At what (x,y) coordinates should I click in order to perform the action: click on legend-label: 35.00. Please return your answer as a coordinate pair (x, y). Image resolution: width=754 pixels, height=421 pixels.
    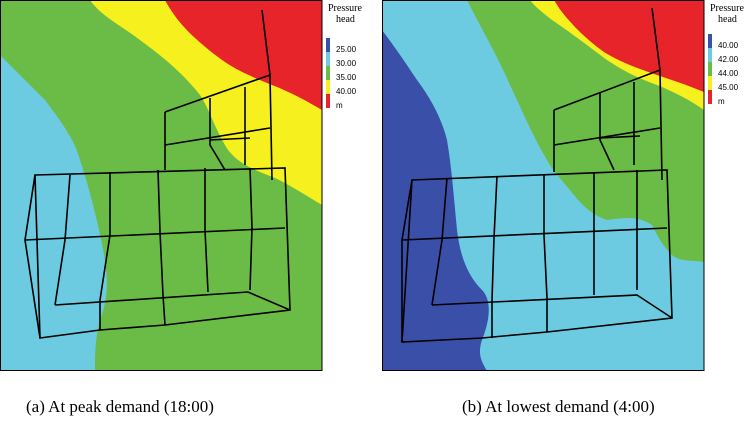
    Looking at the image, I should click on (346, 77).